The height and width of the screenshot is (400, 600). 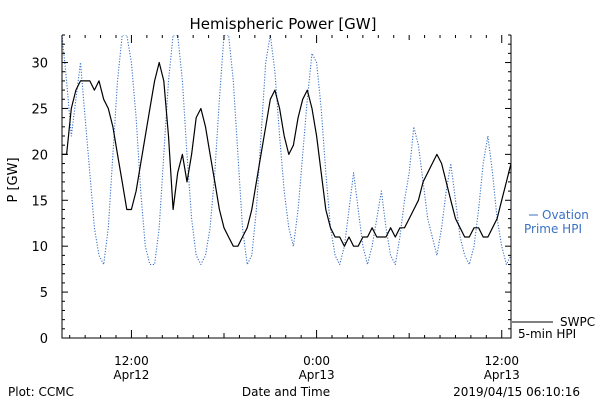 What do you see at coordinates (553, 229) in the screenshot?
I see `legend-ovation-line2: Prime HPI` at bounding box center [553, 229].